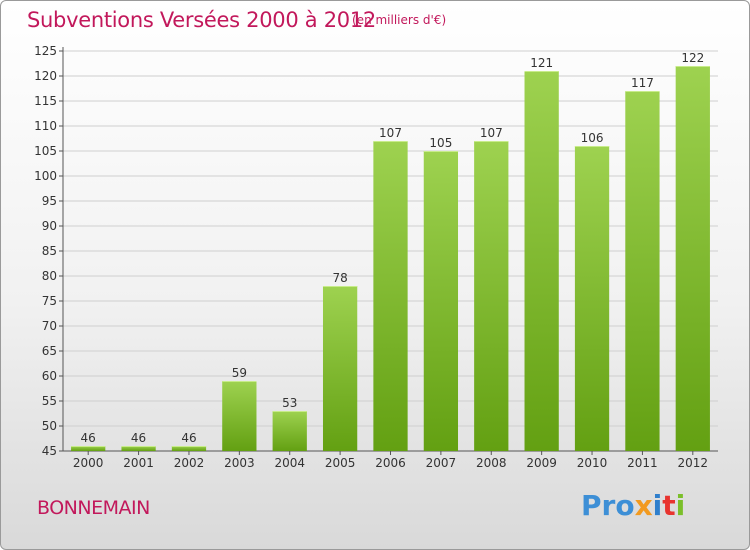 Image resolution: width=750 pixels, height=550 pixels. What do you see at coordinates (49, 326) in the screenshot?
I see `y-tick-label: 70` at bounding box center [49, 326].